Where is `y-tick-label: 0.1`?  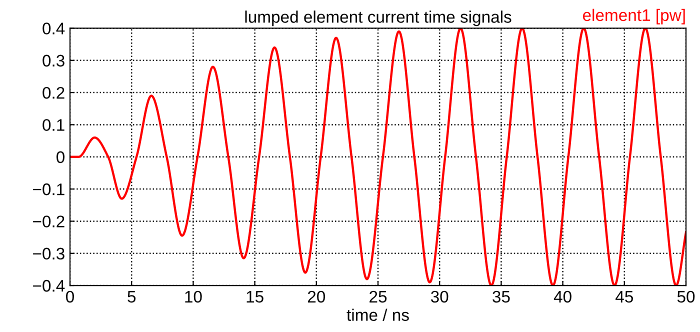 y-tick-label: 0.1 is located at coordinates (53, 125).